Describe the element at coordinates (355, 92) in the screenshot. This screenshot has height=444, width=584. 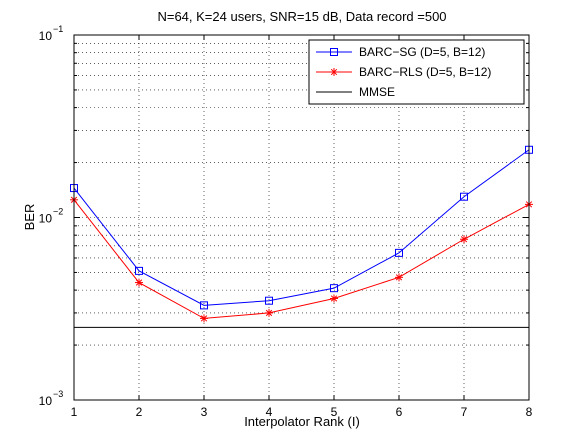
I see `legend-item: MMSE` at that location.